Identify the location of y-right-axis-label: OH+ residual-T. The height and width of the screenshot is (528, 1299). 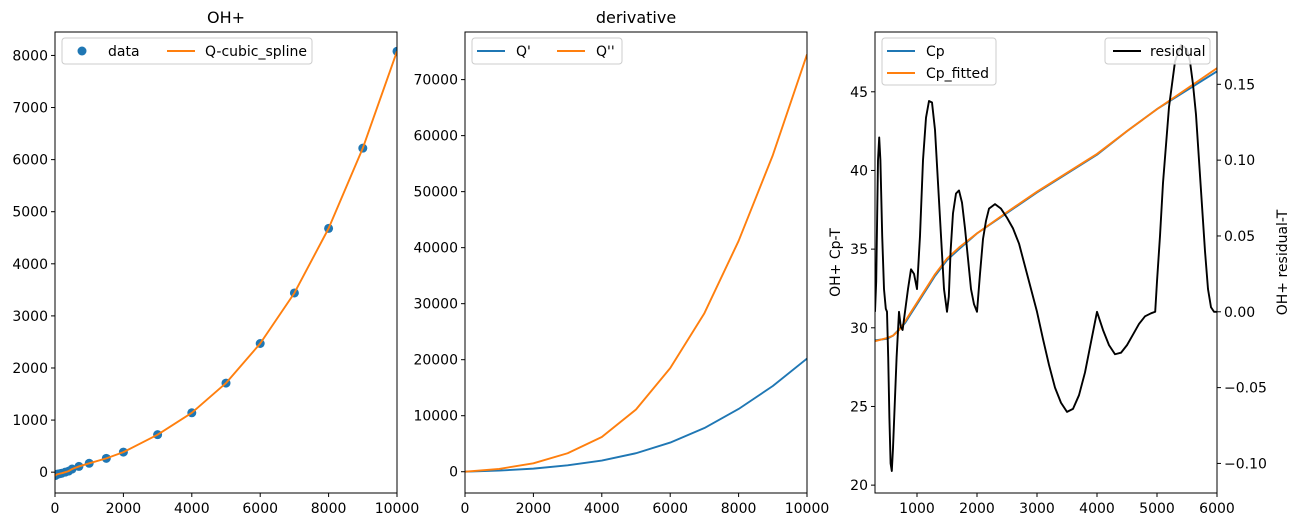
(1283, 262).